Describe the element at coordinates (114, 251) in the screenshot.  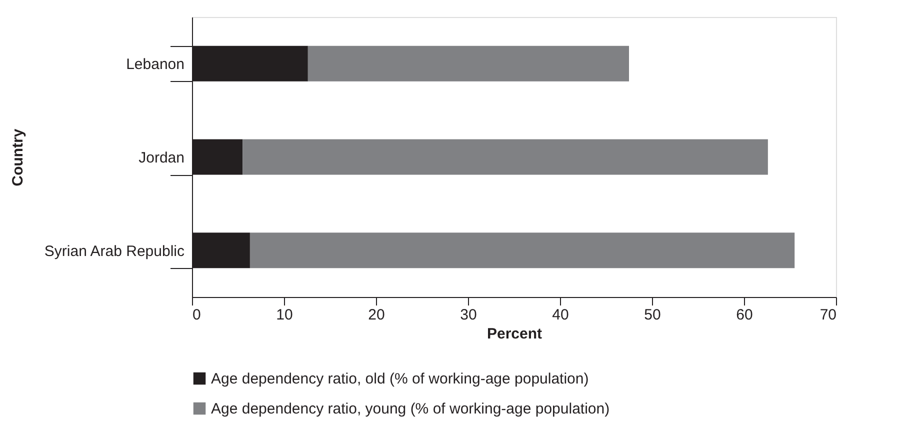
I see `y-tick-label: Syrian Arab Republic` at that location.